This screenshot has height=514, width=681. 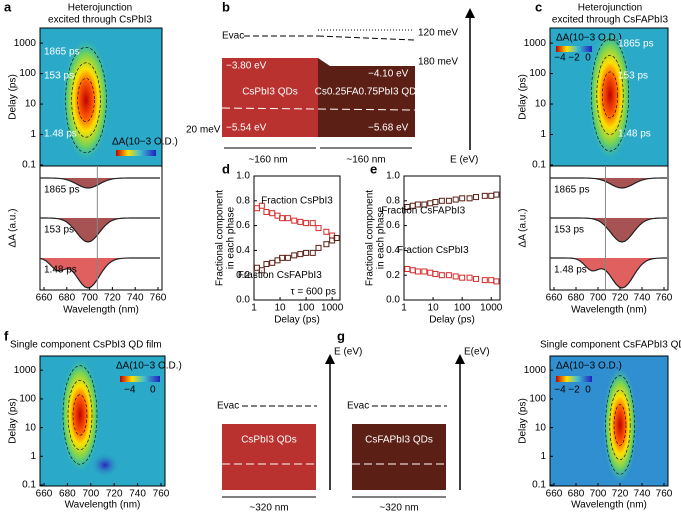 I want to click on panel-letter: f, so click(x=6, y=335).